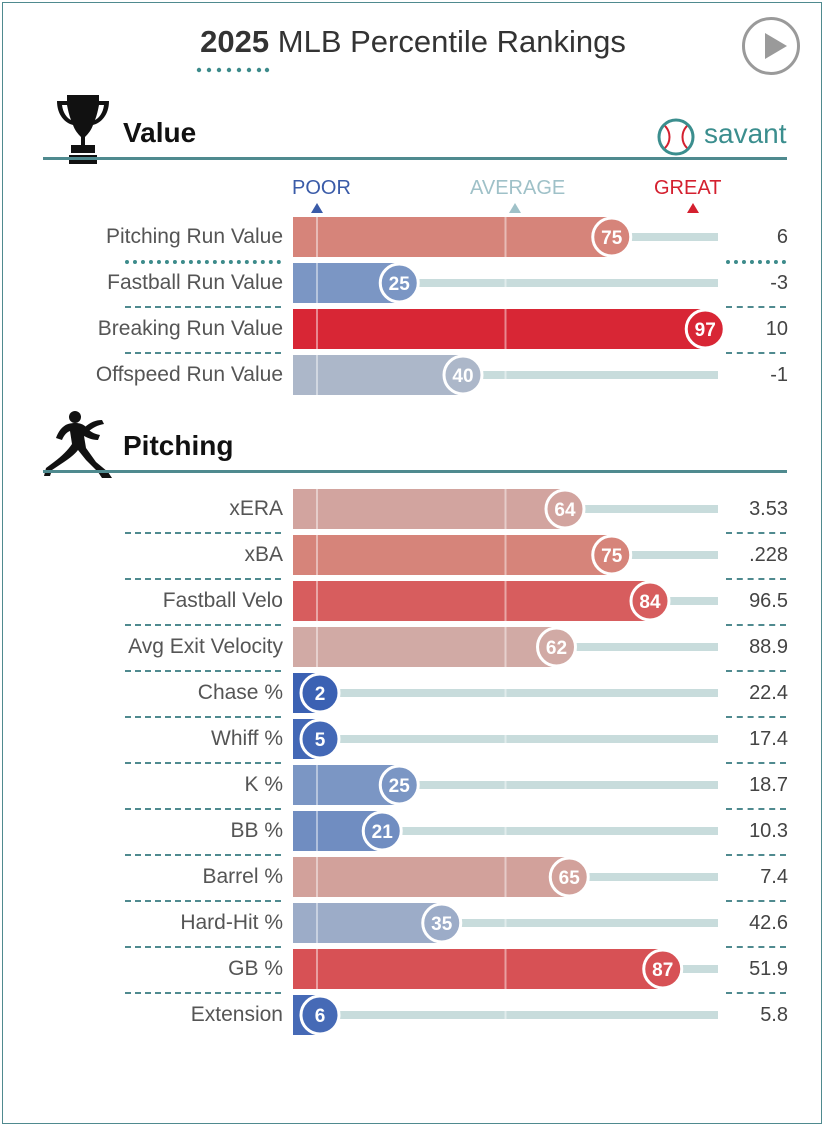  Describe the element at coordinates (570, 878) in the screenshot. I see `percentile-value: 65` at that location.